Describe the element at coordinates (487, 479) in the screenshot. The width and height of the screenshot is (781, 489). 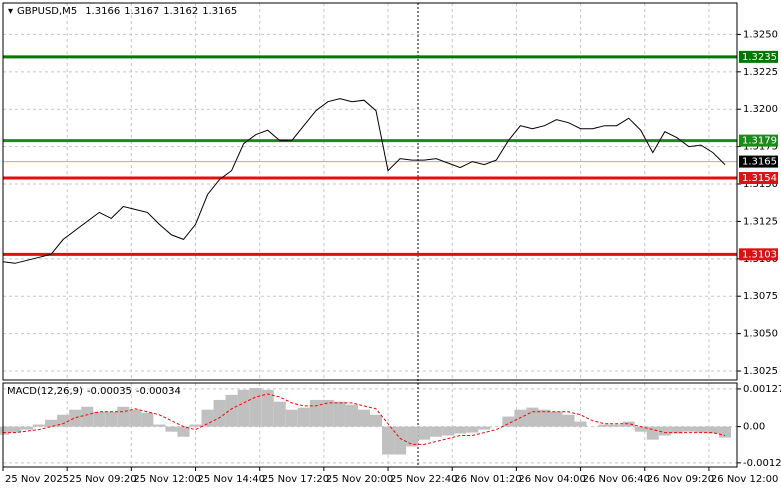
I see `x-tick-label: 26 Nov 01:20` at that location.